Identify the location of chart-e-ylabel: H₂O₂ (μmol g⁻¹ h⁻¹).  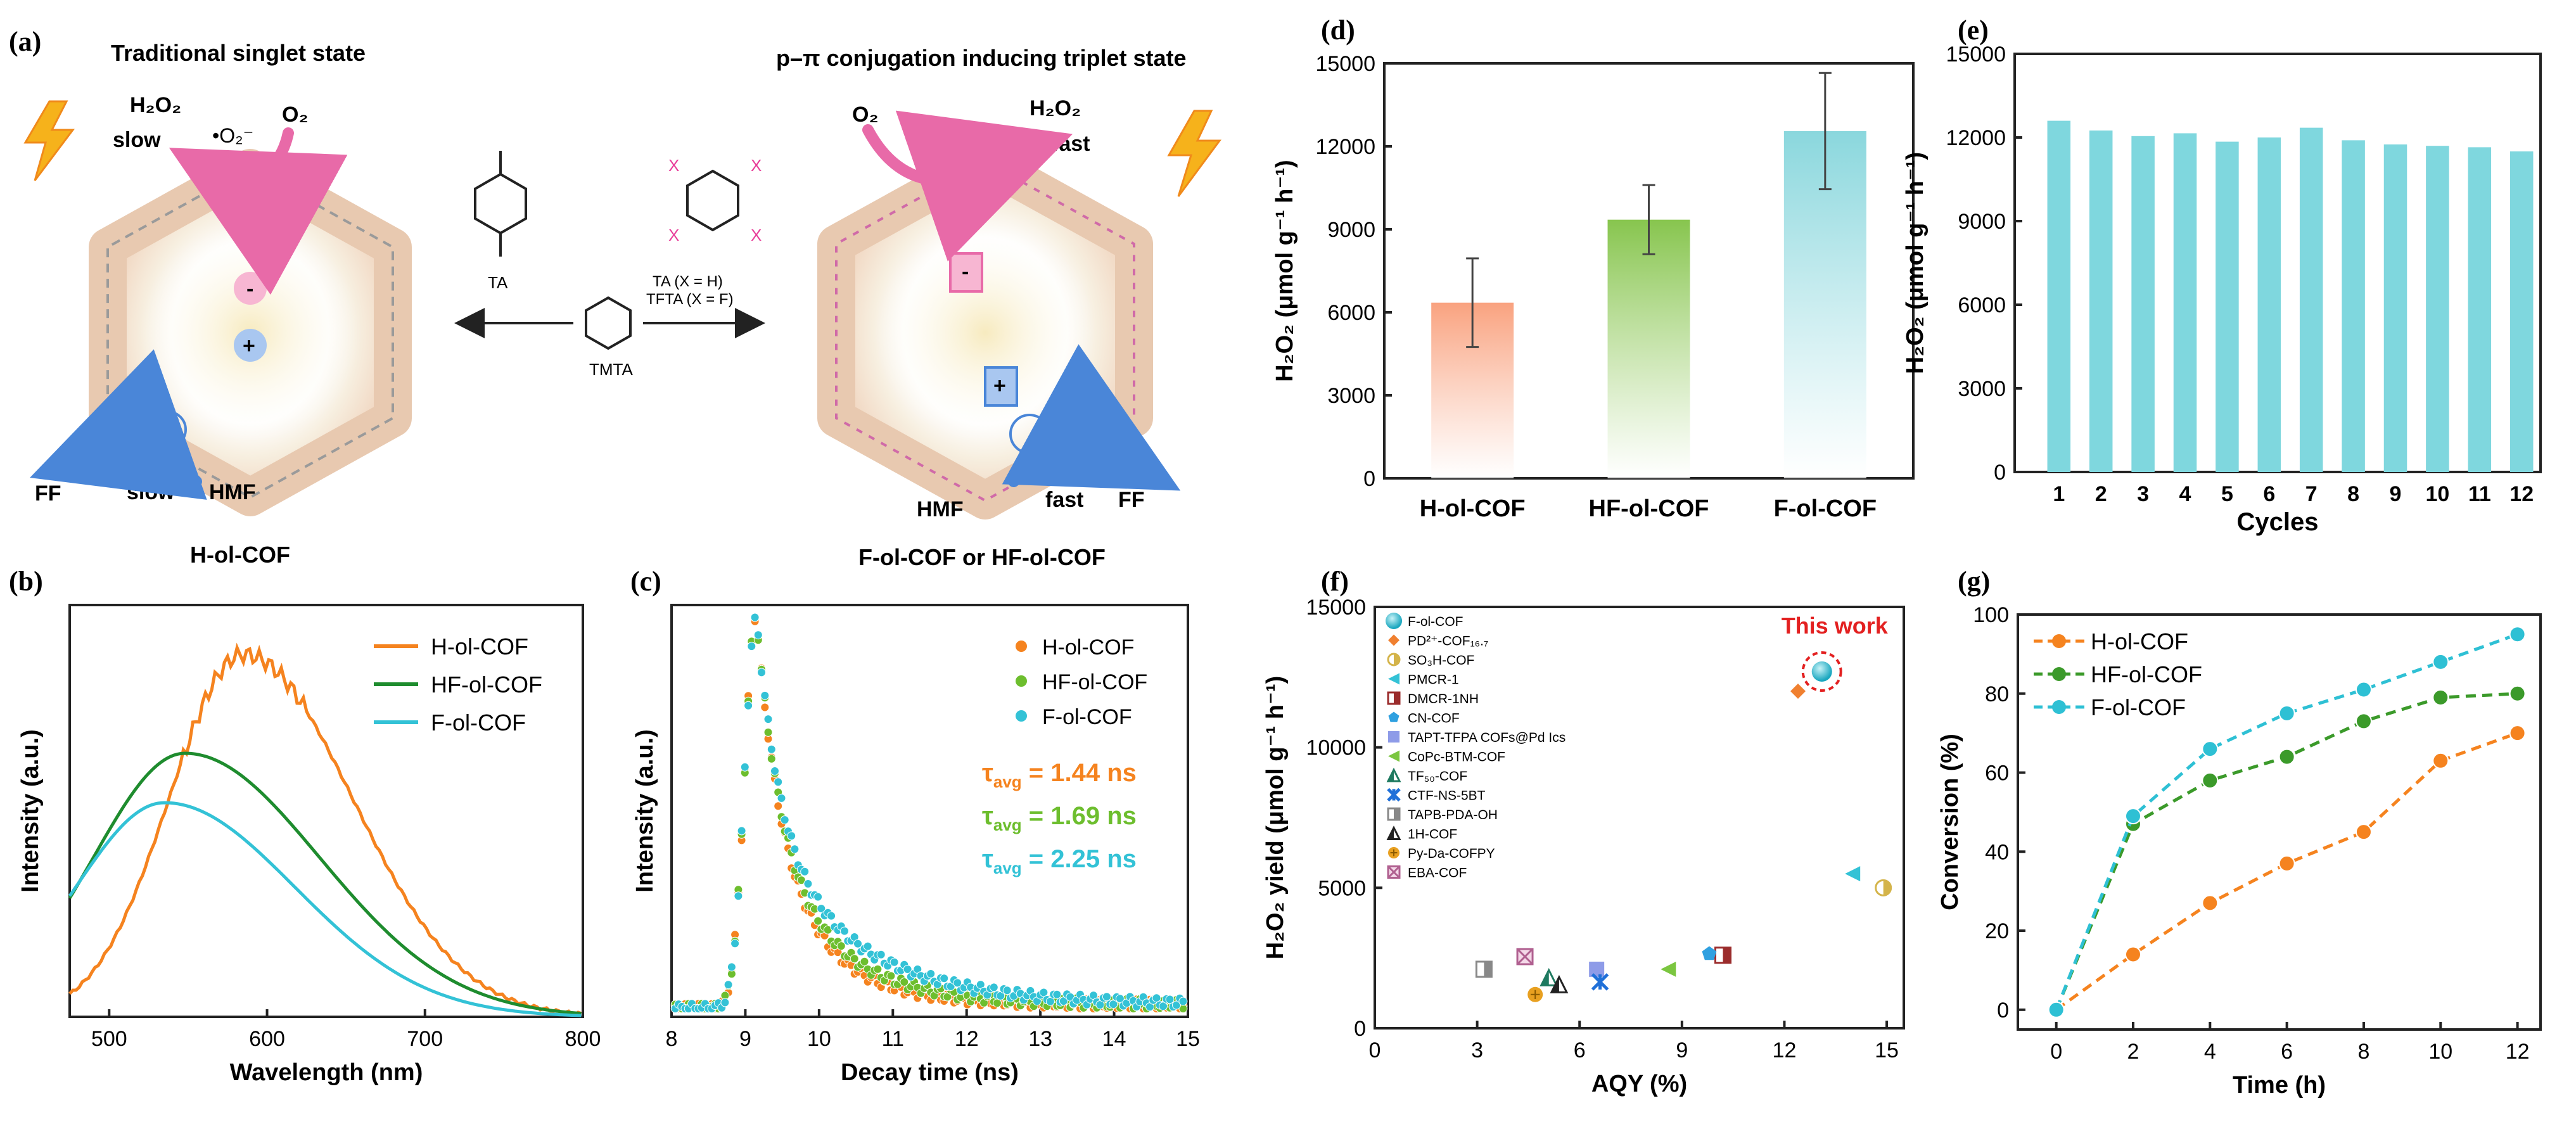
(1916, 263).